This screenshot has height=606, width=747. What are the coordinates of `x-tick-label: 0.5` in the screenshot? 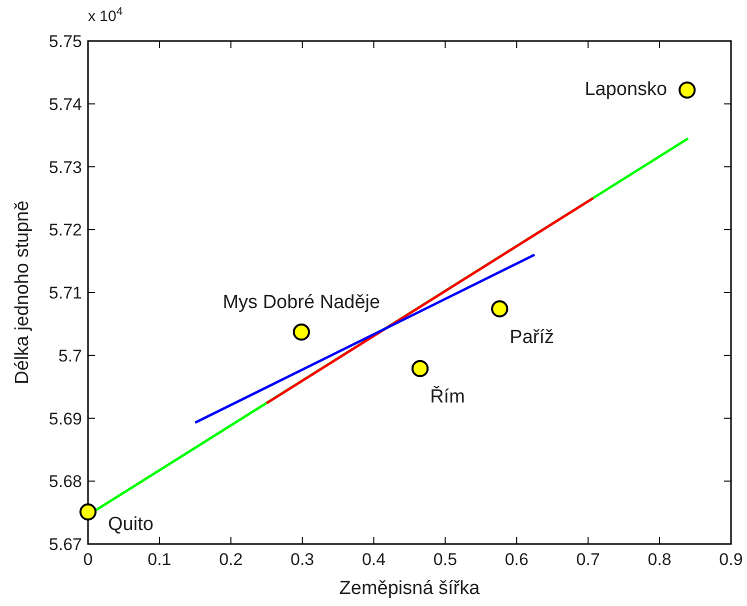 It's located at (445, 559).